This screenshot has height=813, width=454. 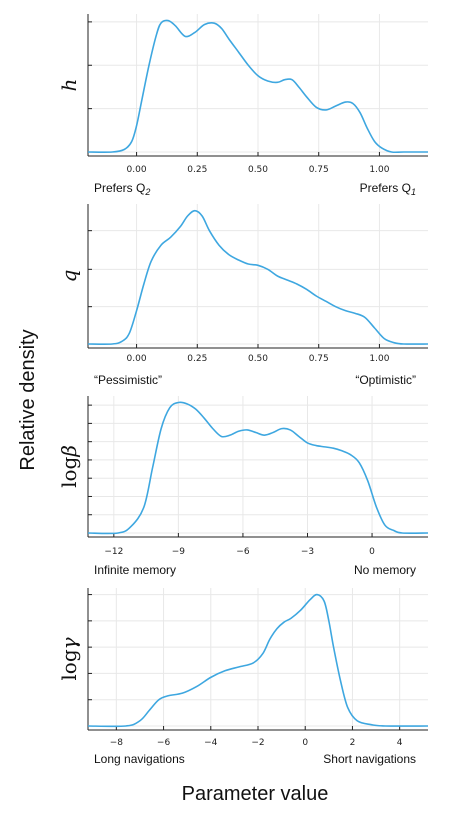 I want to click on left-descriptor: “Pessimistic”, so click(x=128, y=380).